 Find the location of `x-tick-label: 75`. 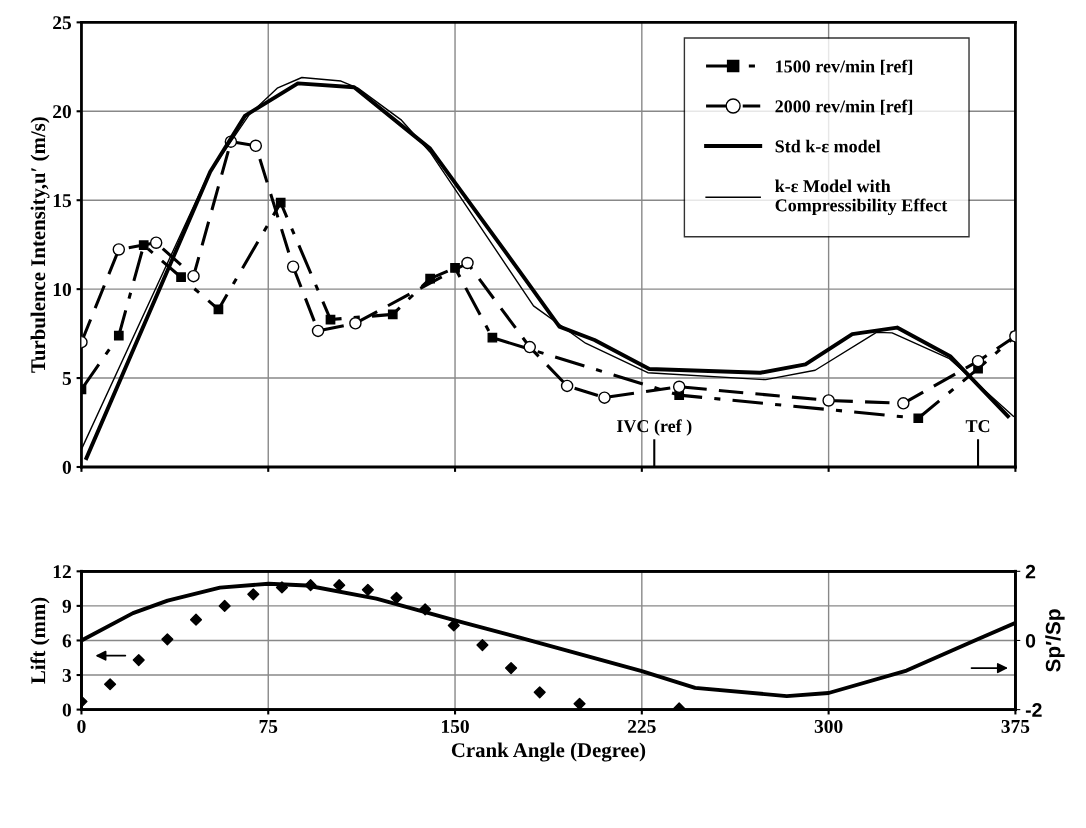

x-tick-label: 75 is located at coordinates (268, 726).